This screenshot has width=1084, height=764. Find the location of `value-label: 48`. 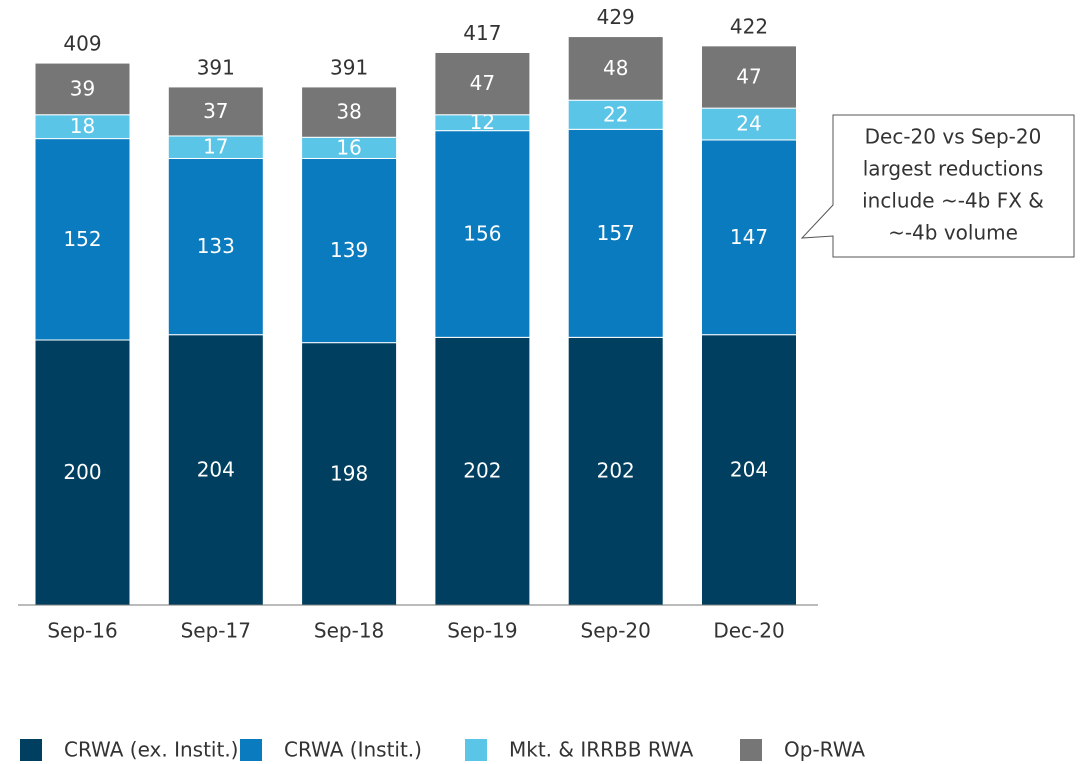

value-label: 48 is located at coordinates (615, 68).